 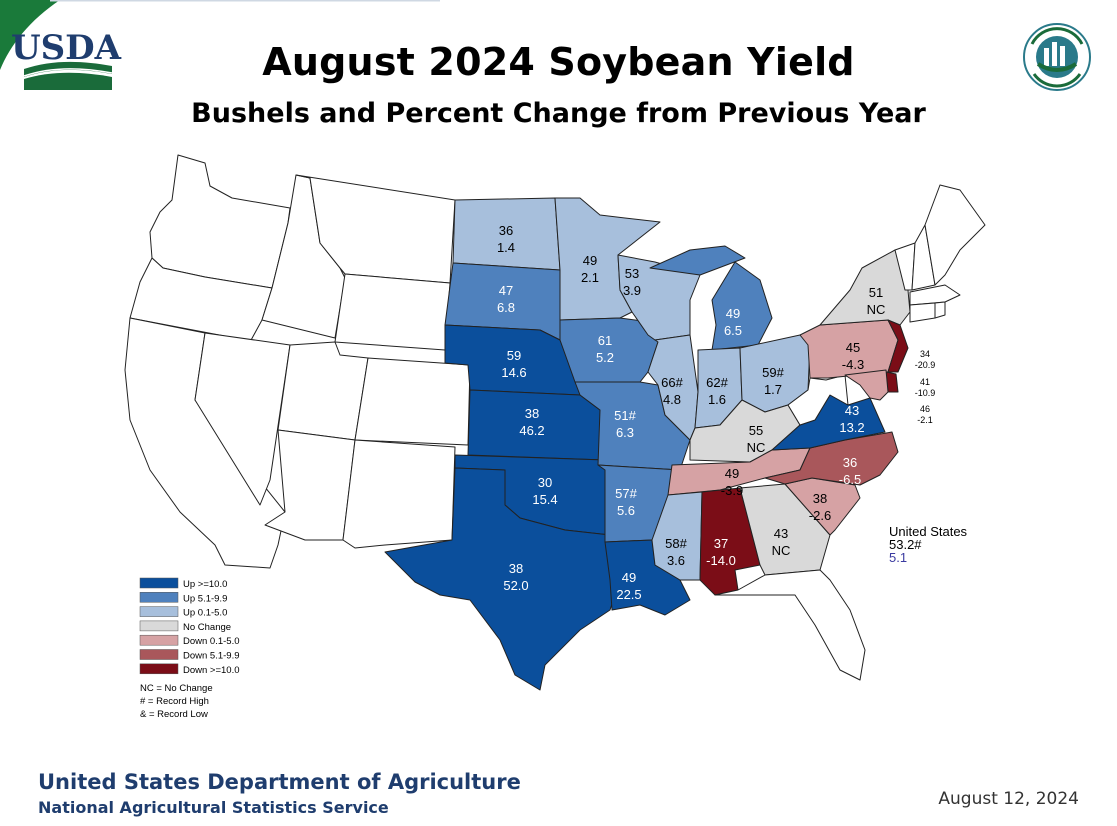 I want to click on legend-label: Down 0.1-5.0, so click(x=211, y=641).